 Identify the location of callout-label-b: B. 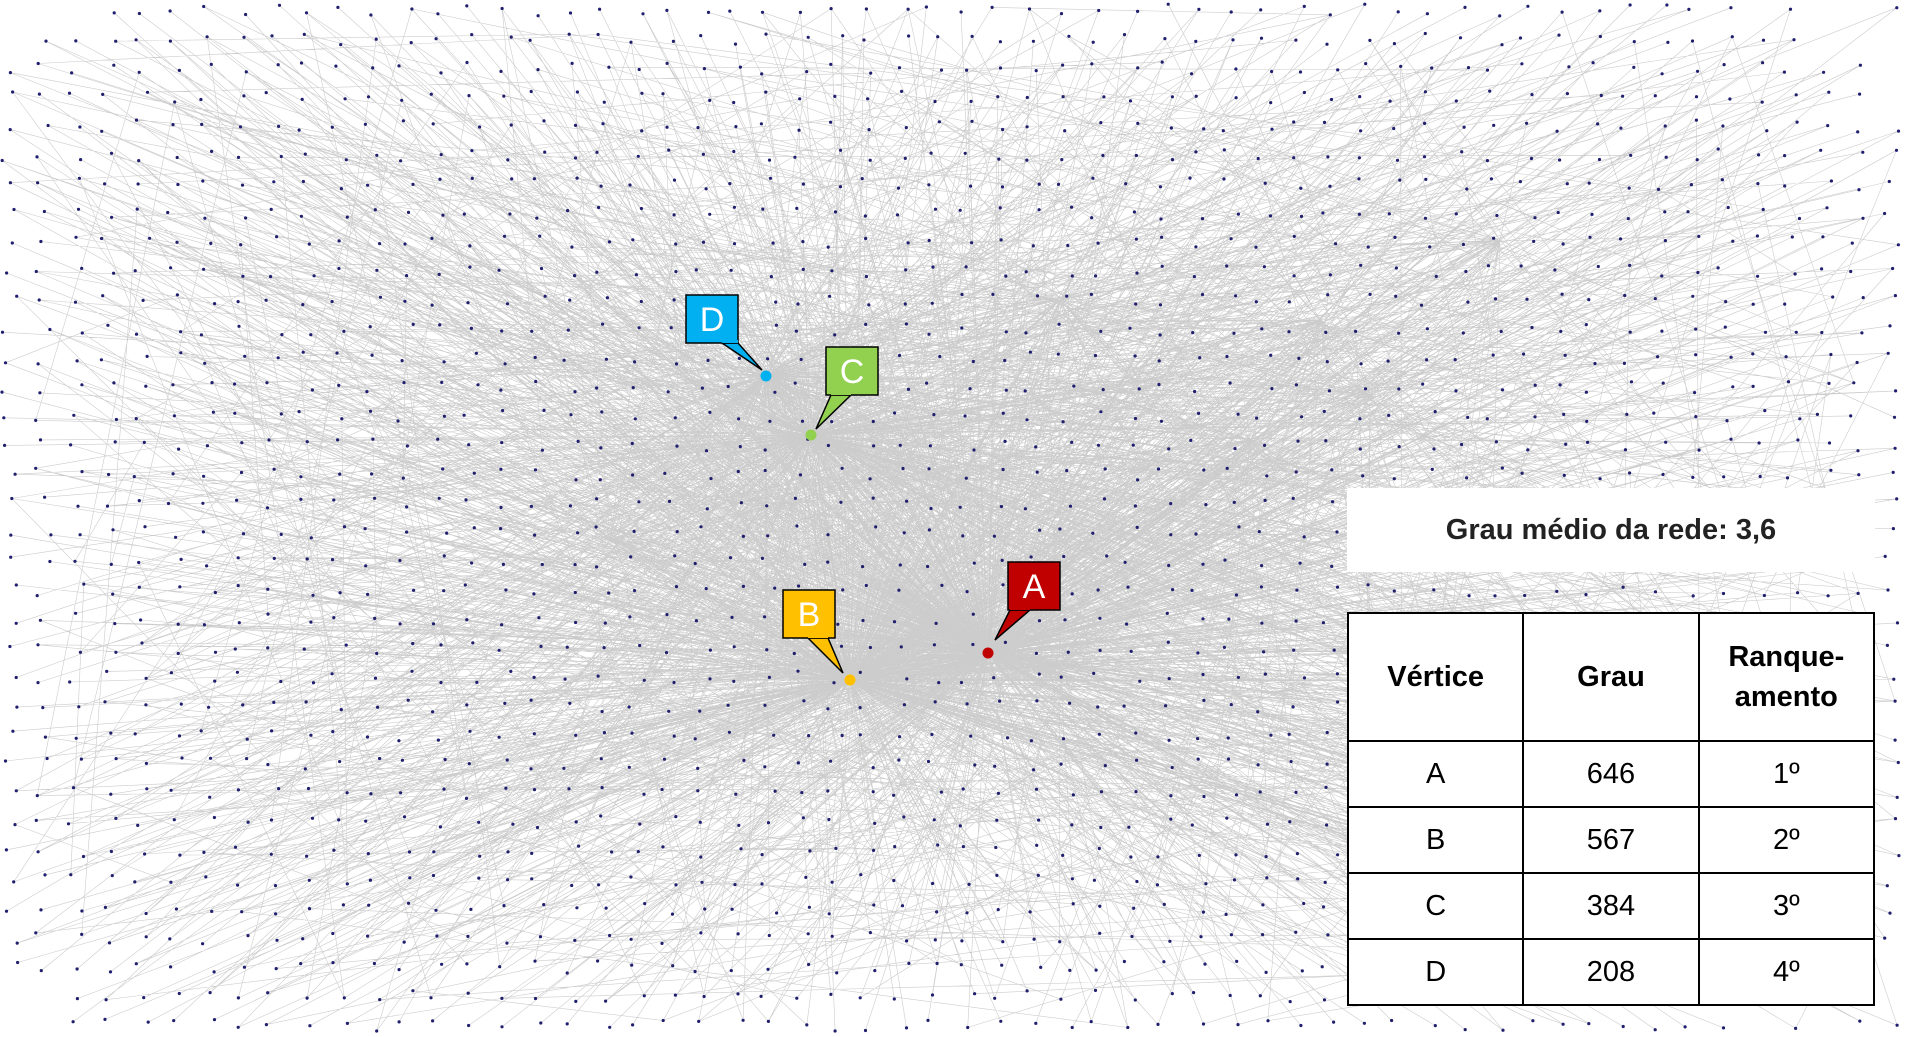
(809, 615).